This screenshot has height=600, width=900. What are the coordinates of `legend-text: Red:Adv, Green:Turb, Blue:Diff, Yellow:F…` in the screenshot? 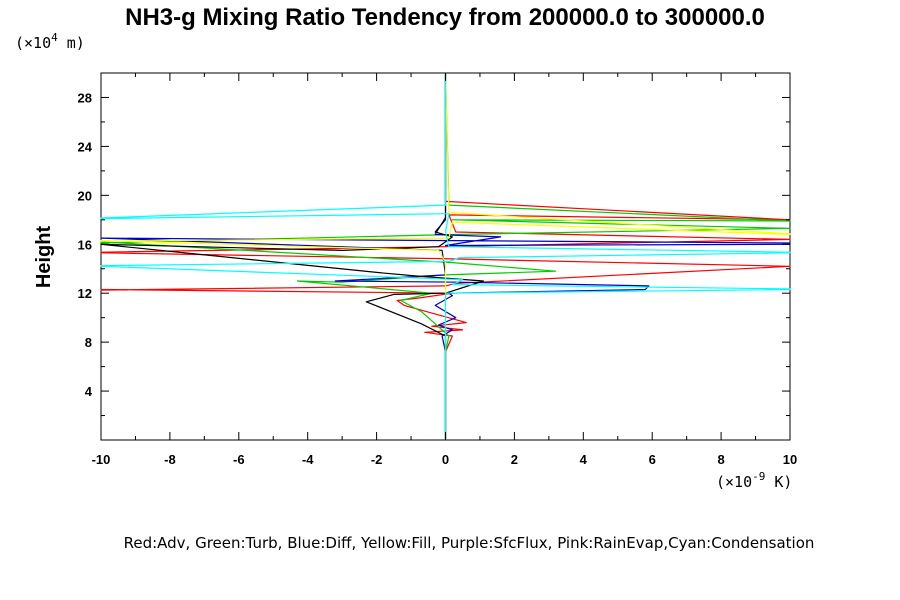 It's located at (469, 543).